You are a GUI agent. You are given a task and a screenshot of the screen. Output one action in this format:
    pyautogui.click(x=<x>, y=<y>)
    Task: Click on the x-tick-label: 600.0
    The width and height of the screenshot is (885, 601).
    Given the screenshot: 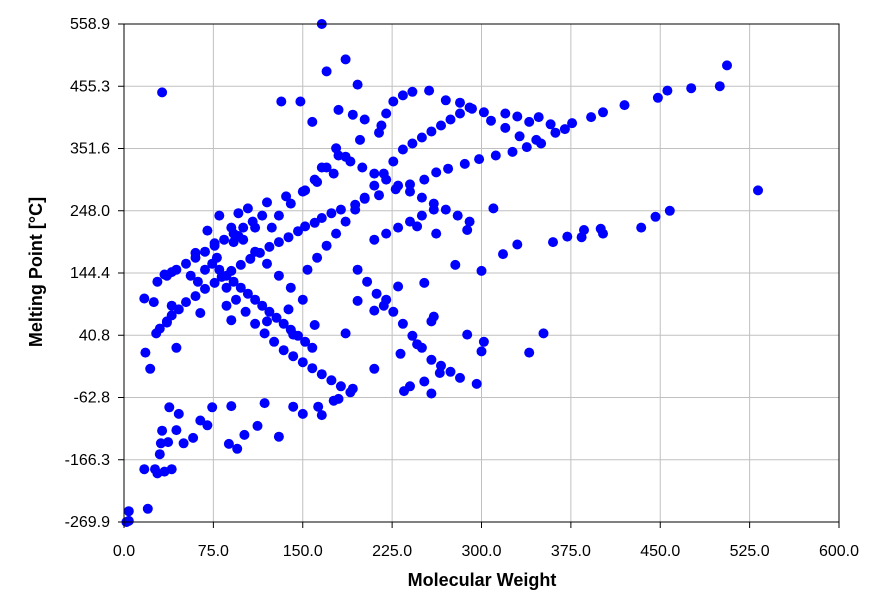 What is the action you would take?
    pyautogui.click(x=839, y=551)
    